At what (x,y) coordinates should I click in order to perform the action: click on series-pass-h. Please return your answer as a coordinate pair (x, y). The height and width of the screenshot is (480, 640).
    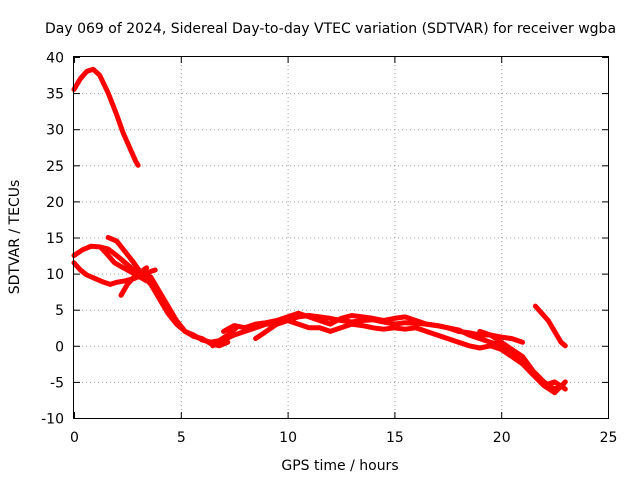
    Looking at the image, I should click on (368, 331).